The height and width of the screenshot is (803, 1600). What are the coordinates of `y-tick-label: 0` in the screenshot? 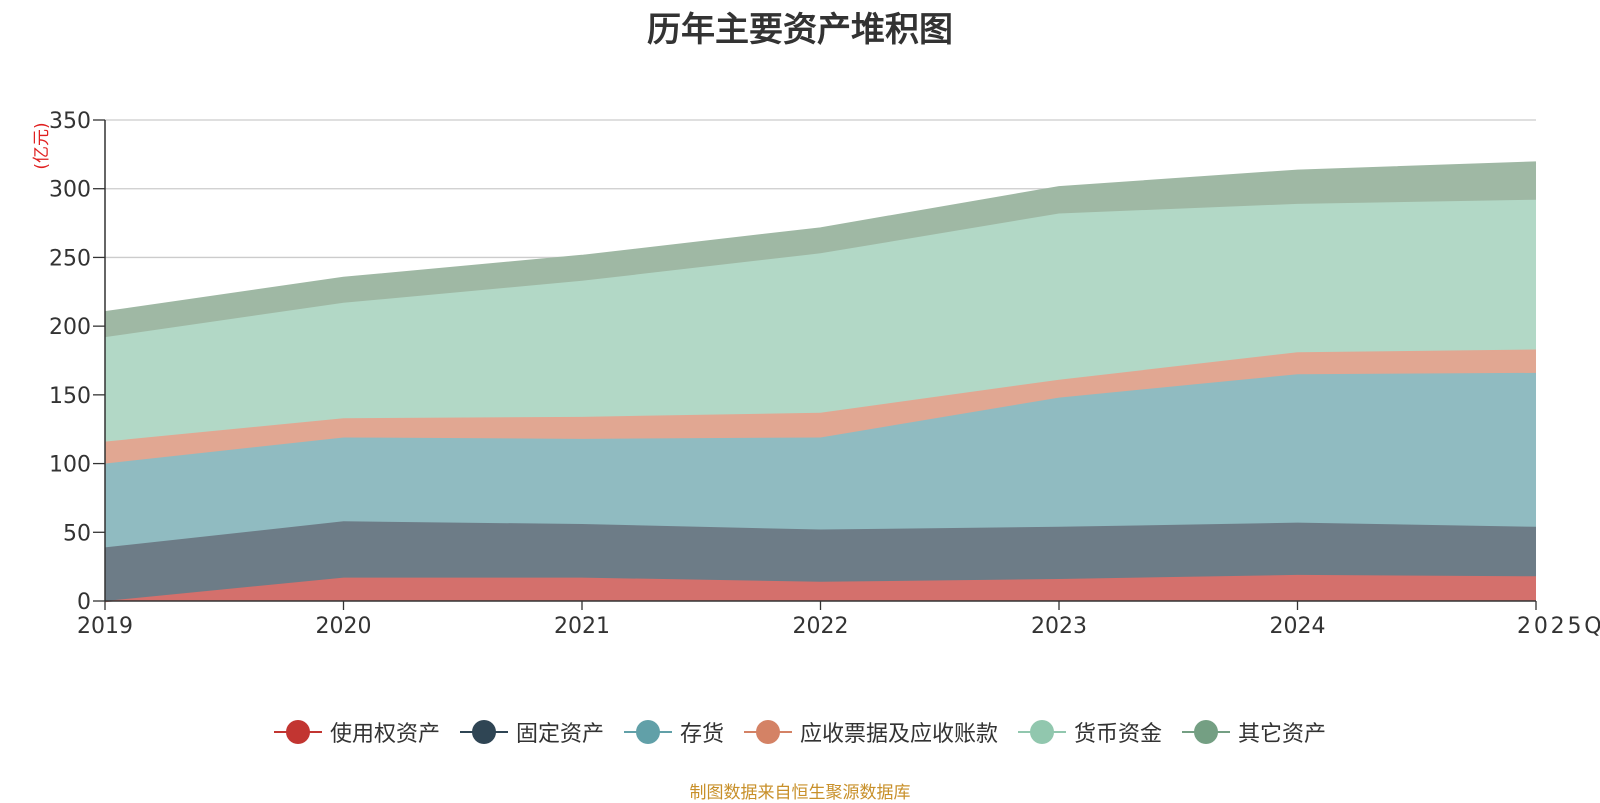 It's located at (84, 602).